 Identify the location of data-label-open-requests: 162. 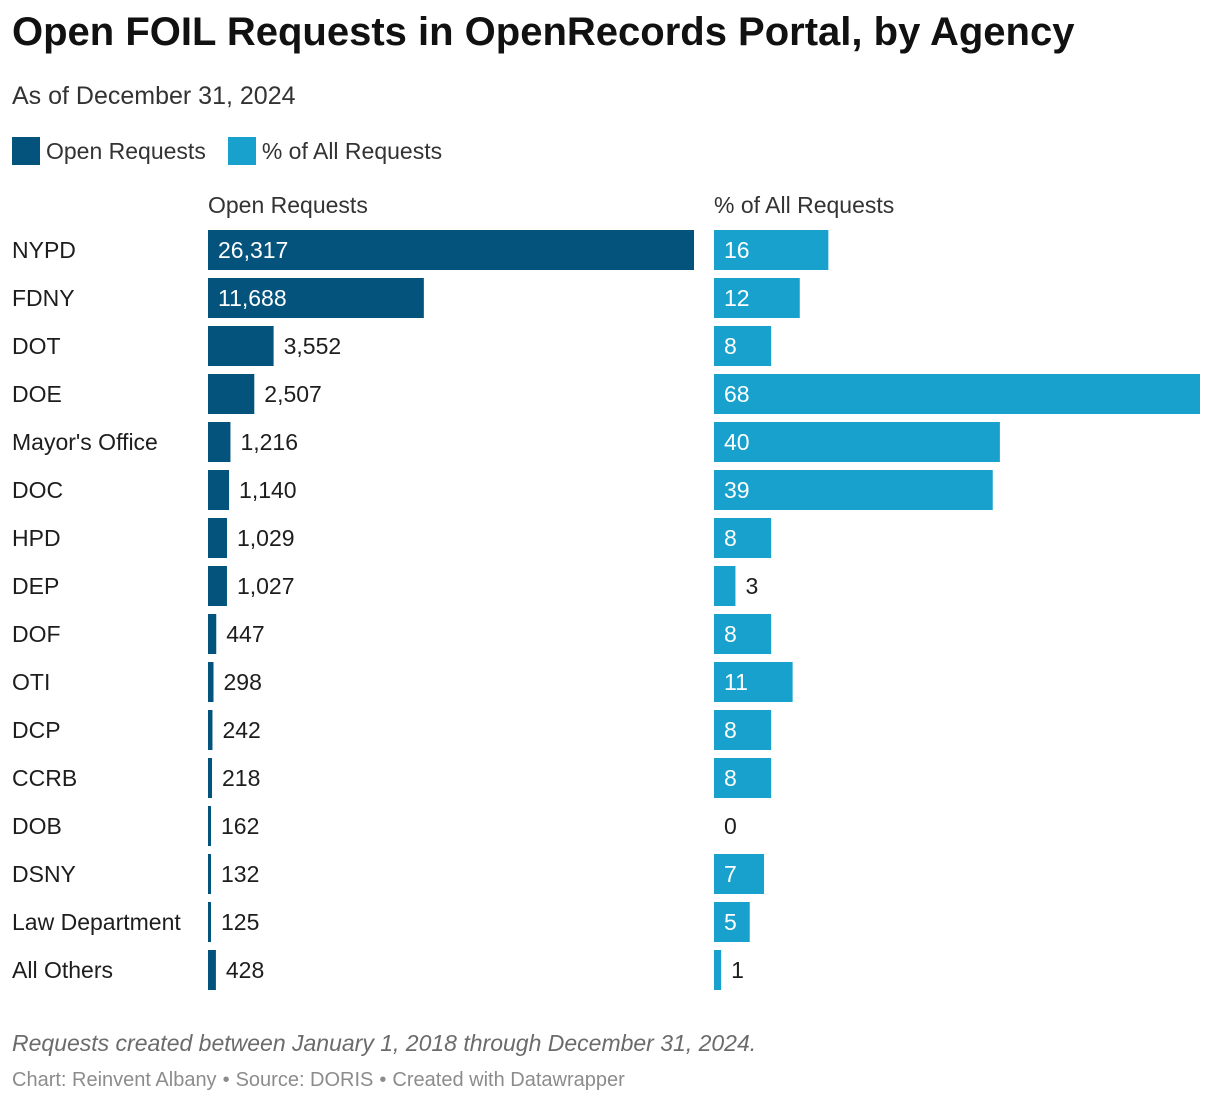
(240, 826).